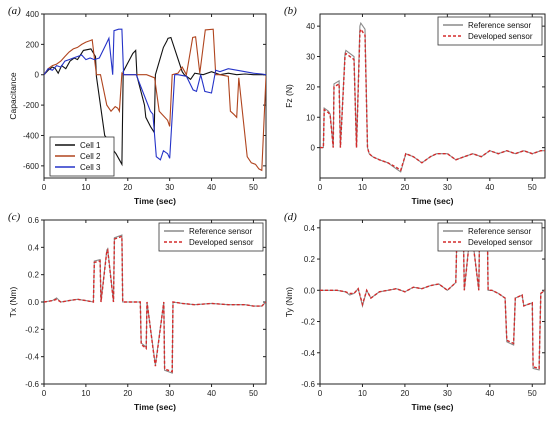 This screenshot has height=421, width=550. Describe the element at coordinates (310, 26) in the screenshot. I see `y-tick-label: 40` at that location.